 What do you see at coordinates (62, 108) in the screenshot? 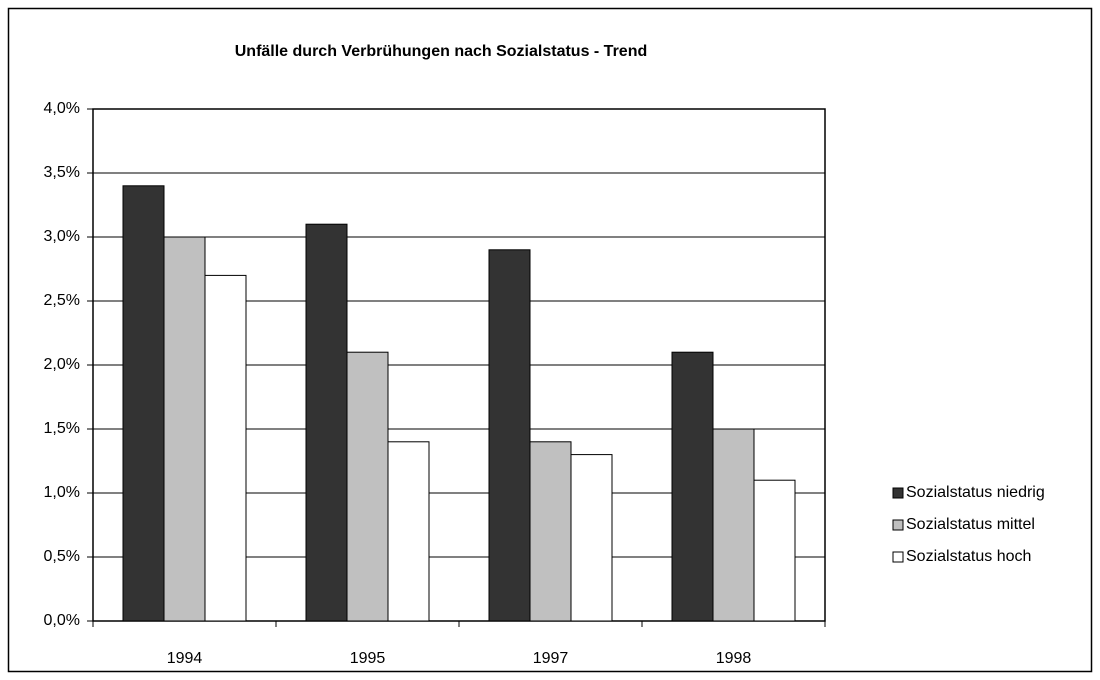
I see `y-tick-label: 4,0%` at bounding box center [62, 108].